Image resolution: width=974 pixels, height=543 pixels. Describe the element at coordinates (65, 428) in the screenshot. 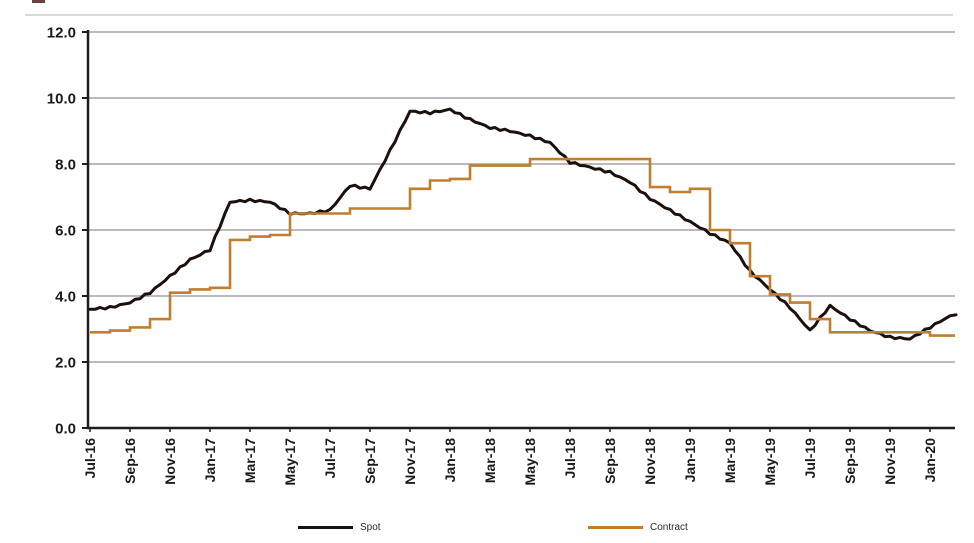

I see `y-tick-label: 0.0` at that location.